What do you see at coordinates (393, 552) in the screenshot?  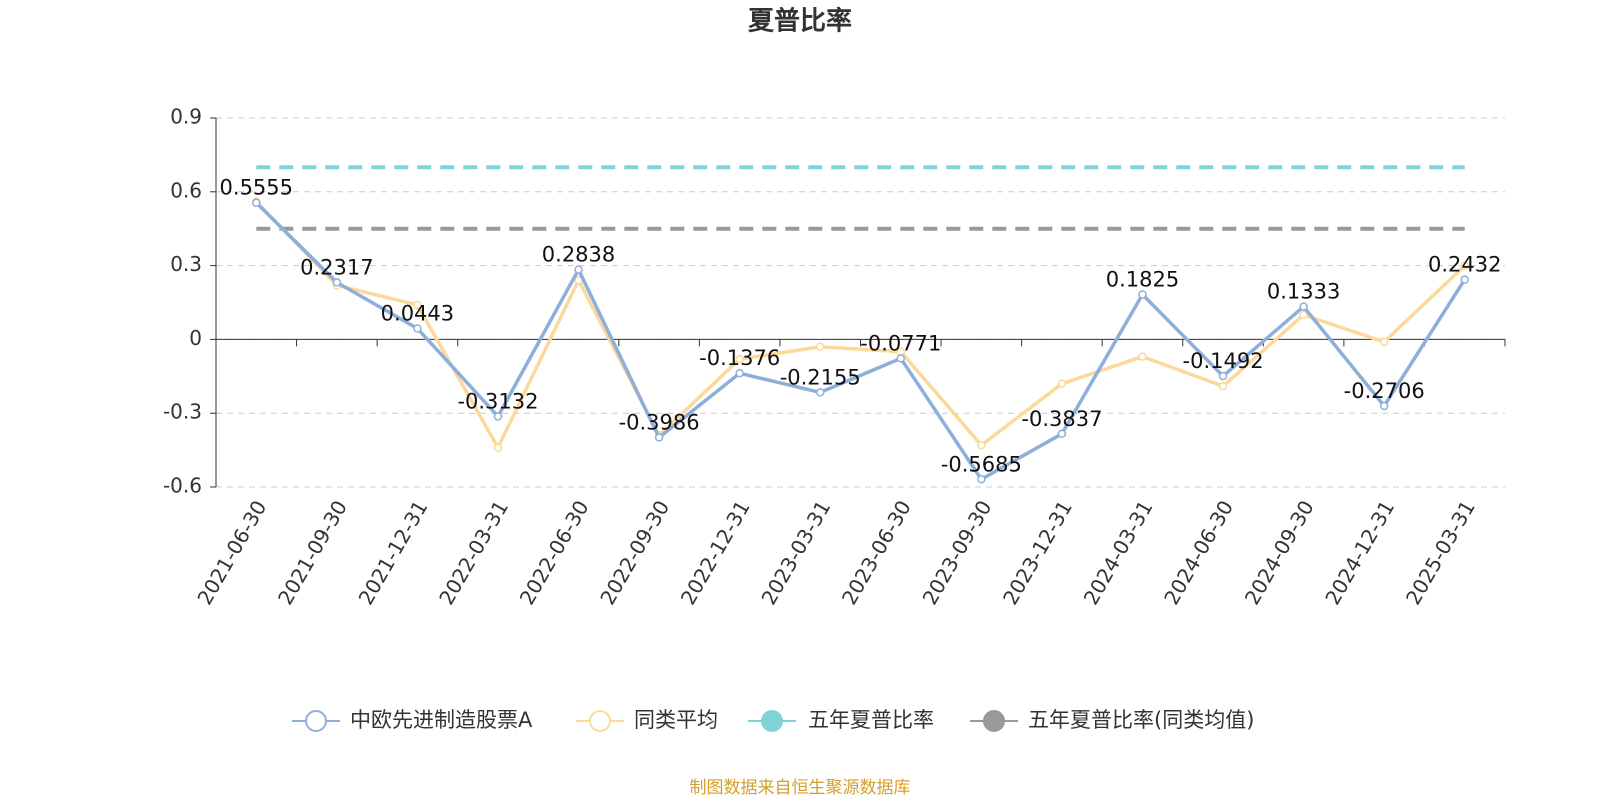 I see `x-tick-label: 2021-12-31` at bounding box center [393, 552].